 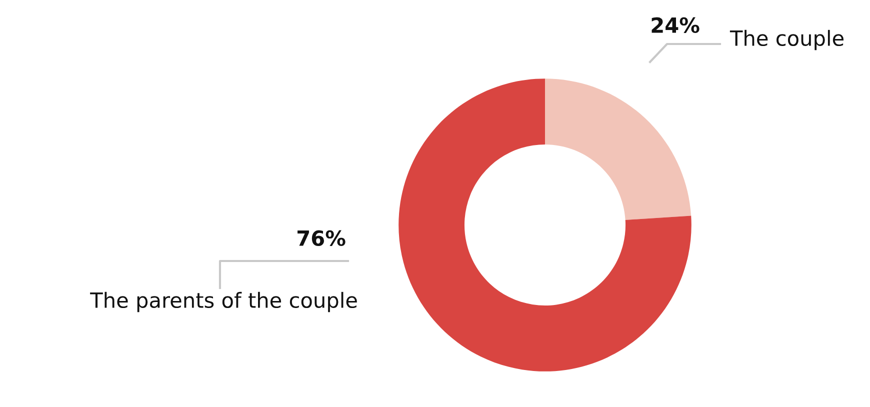 What do you see at coordinates (618, 149) in the screenshot?
I see `donut-slice` at bounding box center [618, 149].